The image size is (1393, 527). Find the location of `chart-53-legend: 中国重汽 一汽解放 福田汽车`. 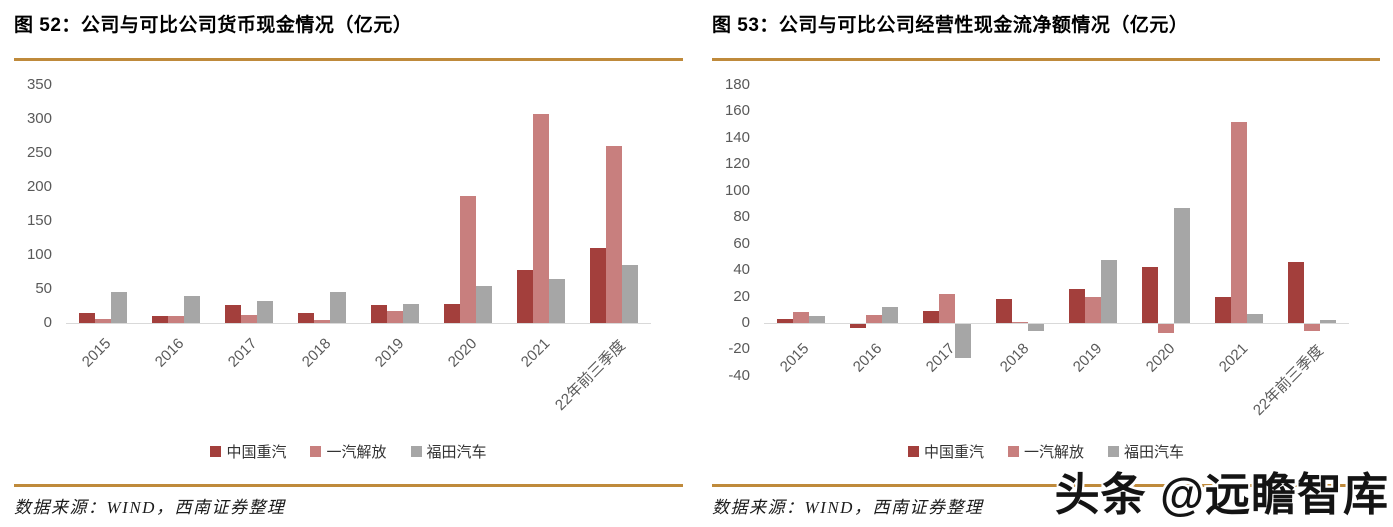

chart-53-legend: 中国重汽 一汽解放 福田汽车 is located at coordinates (1046, 451).